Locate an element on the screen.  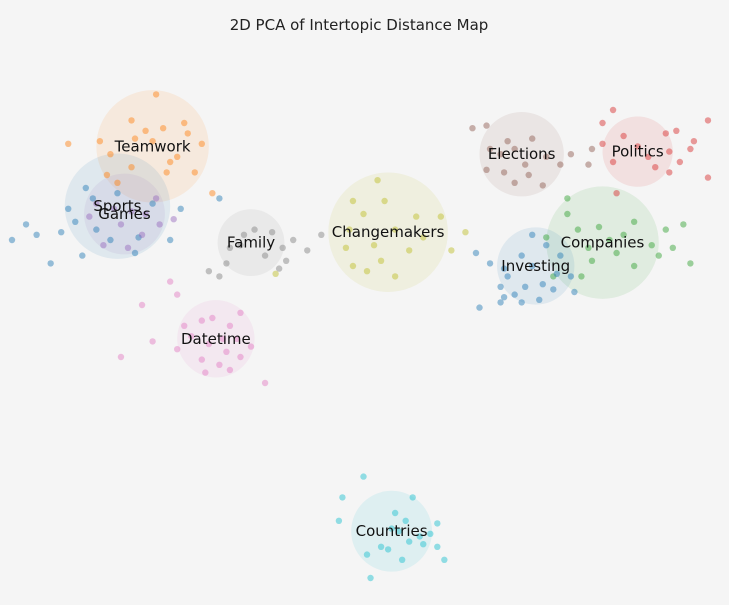
topic-label-teamwork: Teamwork is located at coordinates (152, 146).